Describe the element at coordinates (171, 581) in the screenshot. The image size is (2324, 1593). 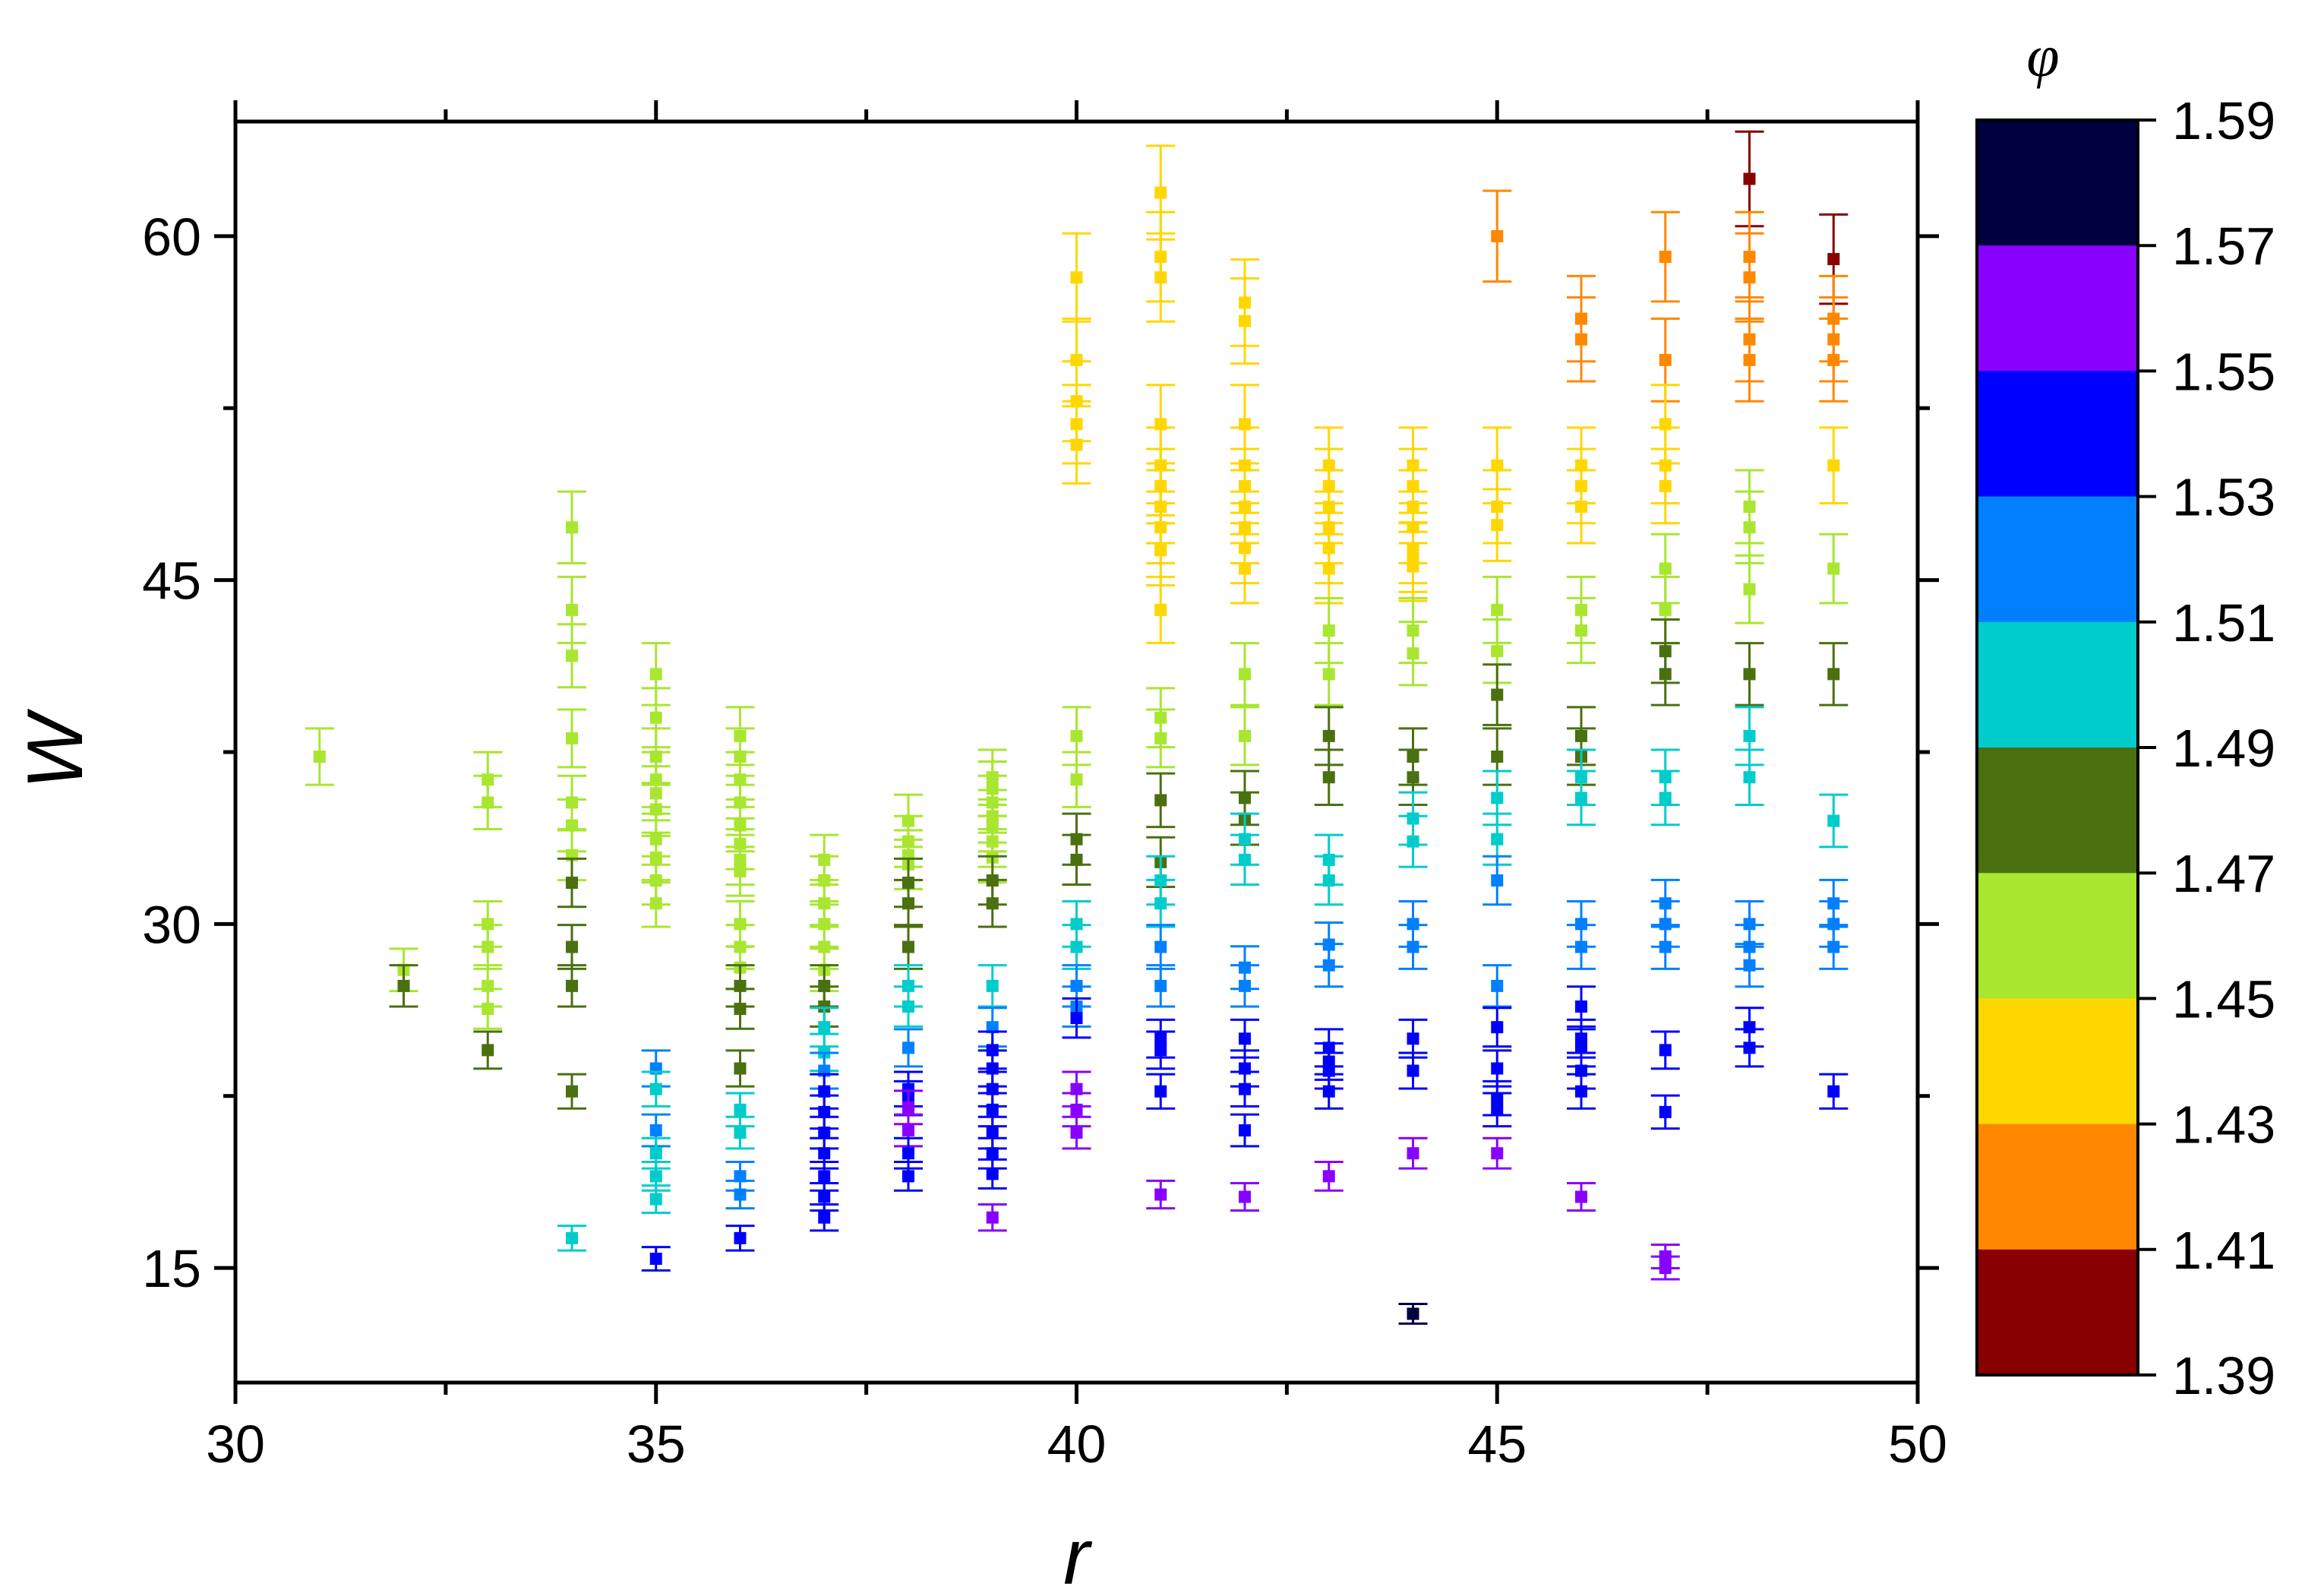
I see `y-tick-label: 45` at that location.